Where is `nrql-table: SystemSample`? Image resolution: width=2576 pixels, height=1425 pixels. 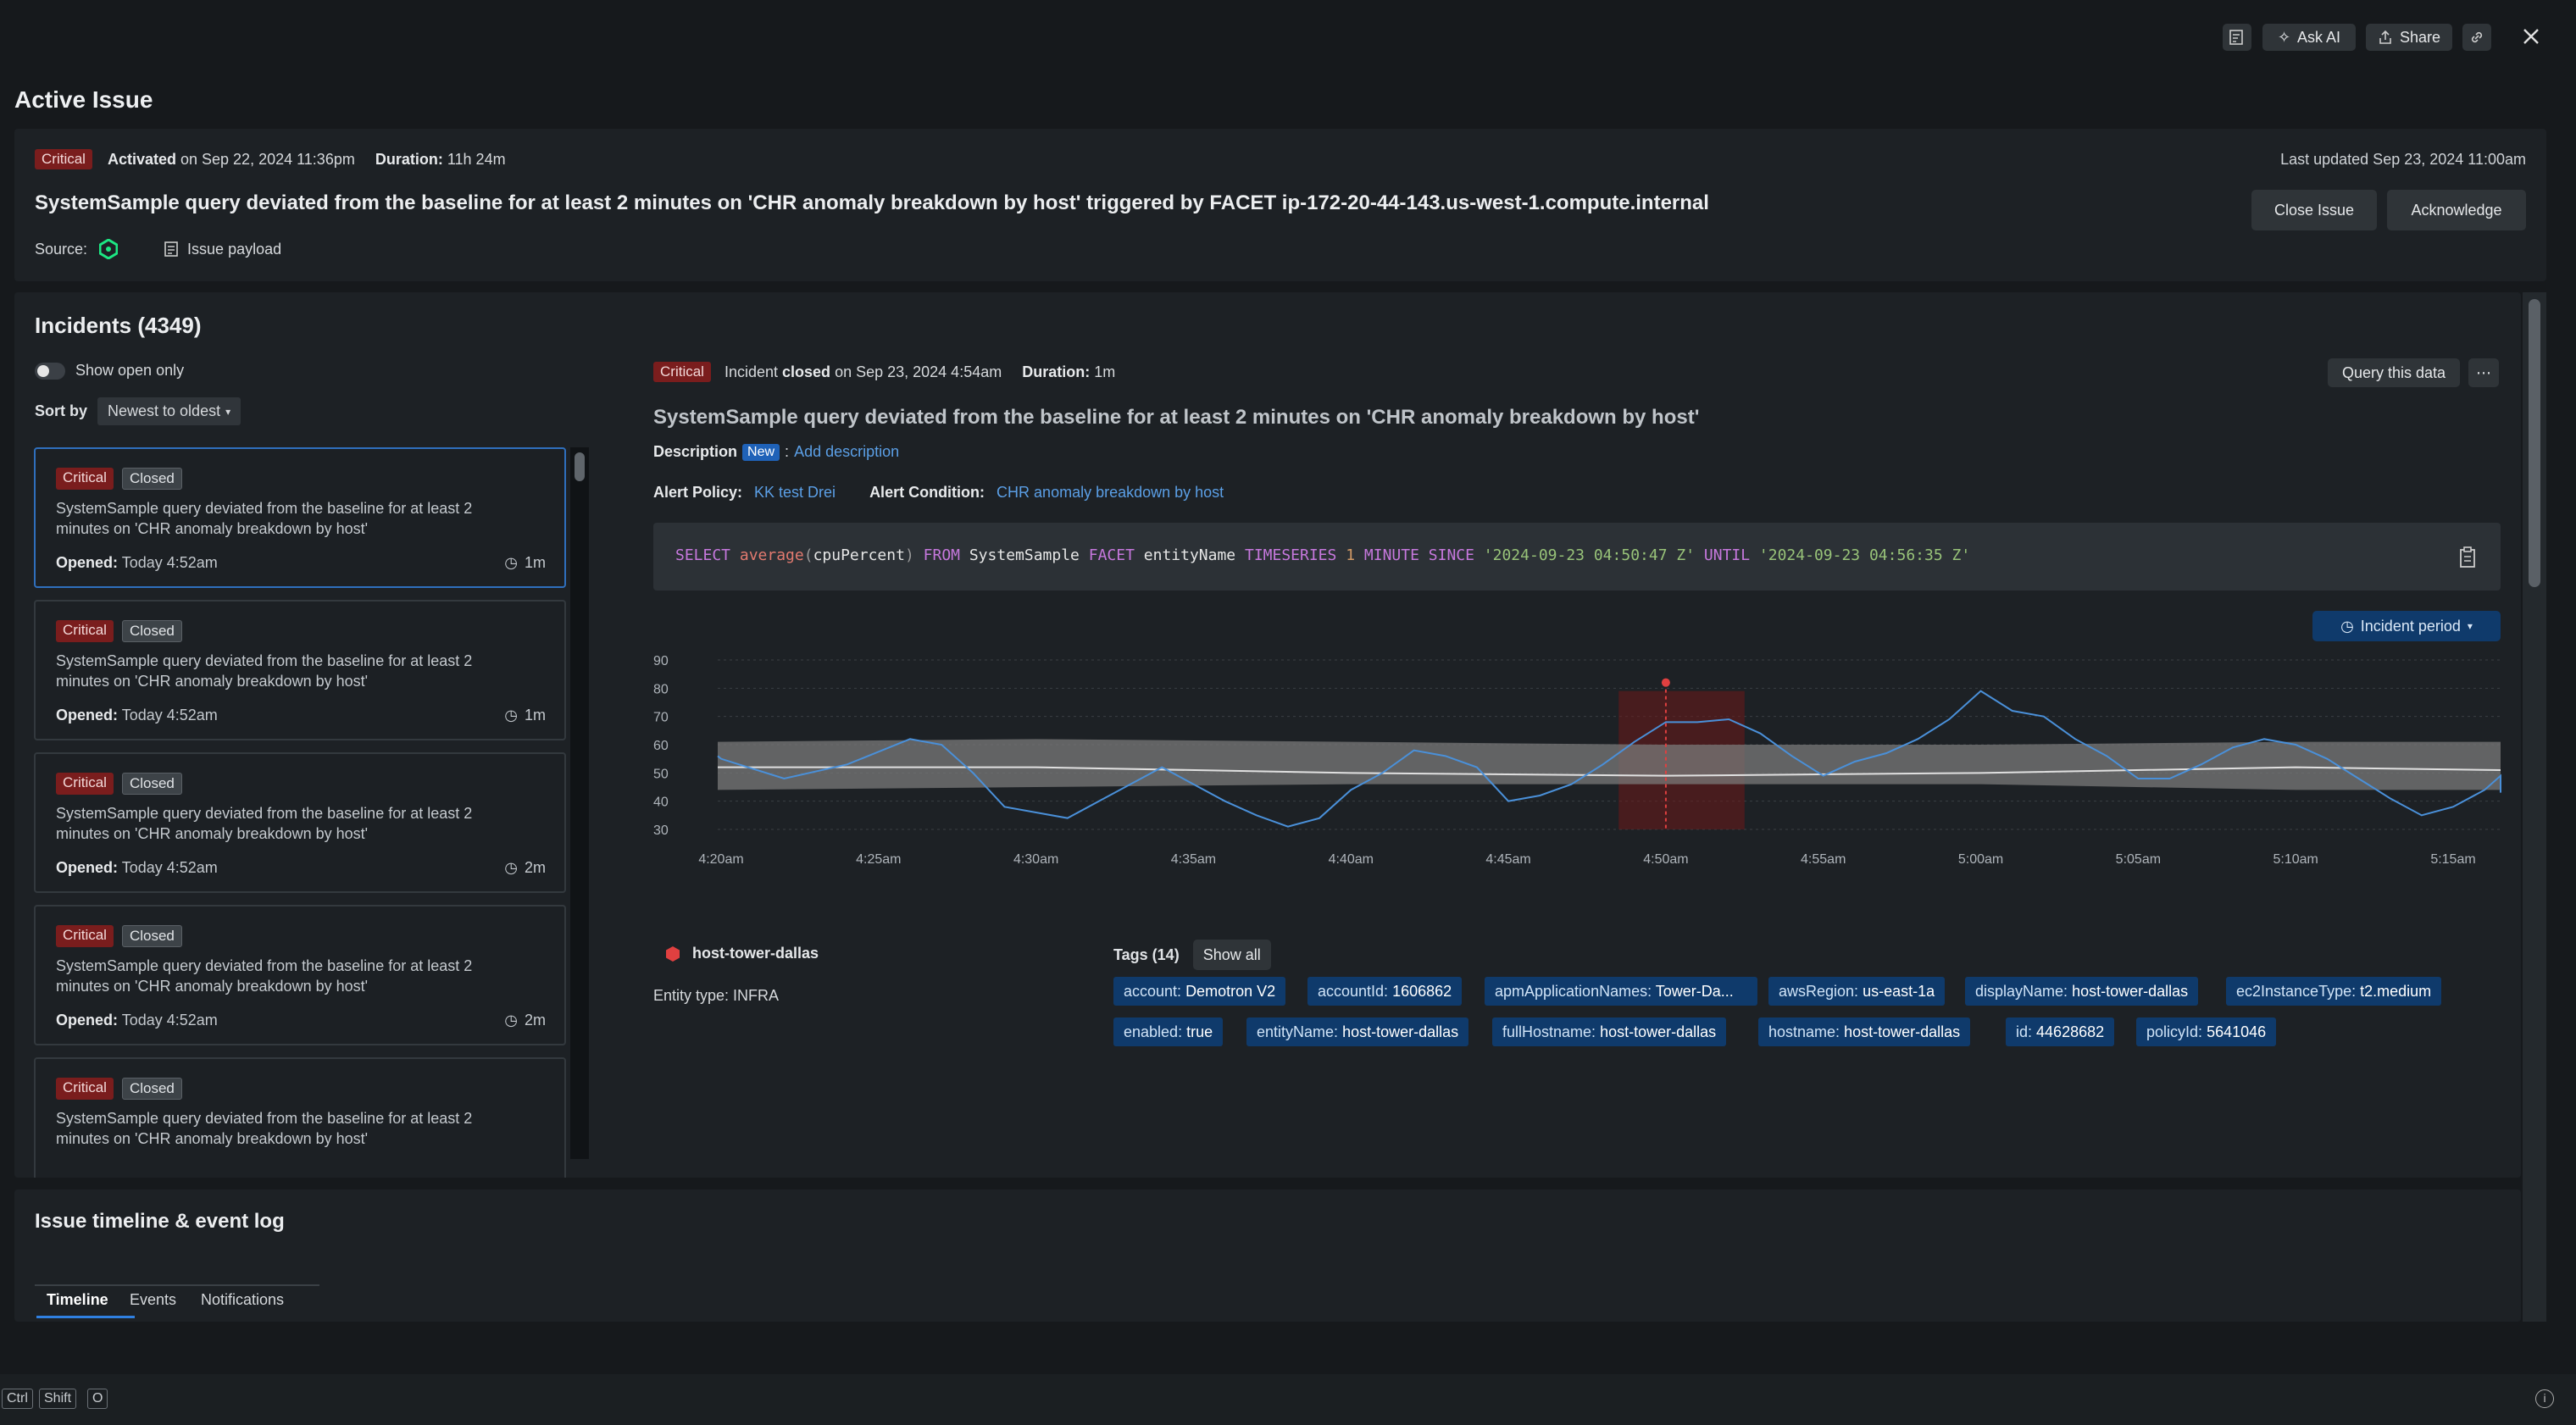 nrql-table: SystemSample is located at coordinates (1024, 555).